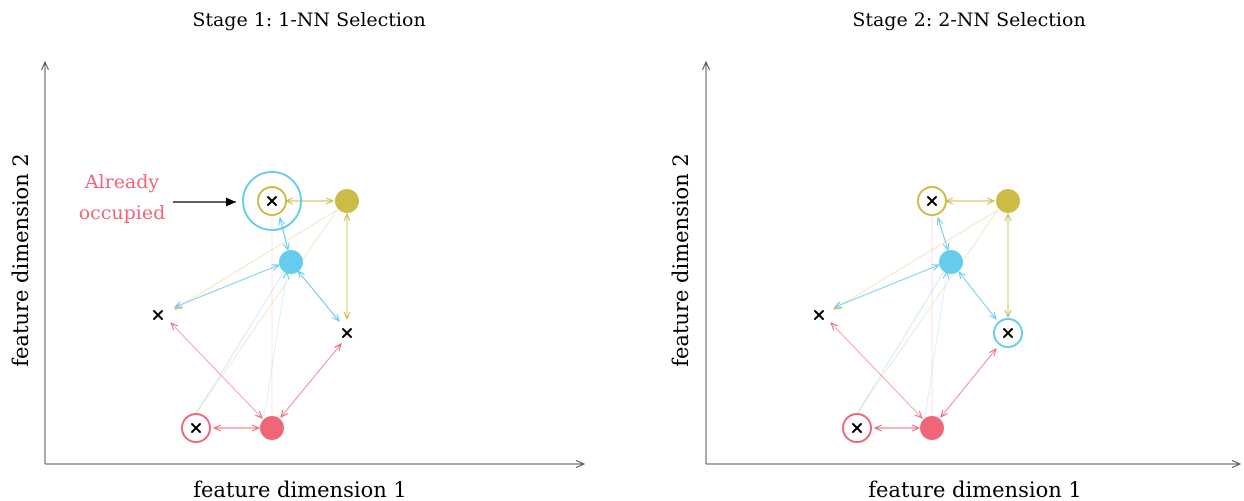  Describe the element at coordinates (916, 259) in the screenshot. I see `edge-olive-to-left-x` at that location.